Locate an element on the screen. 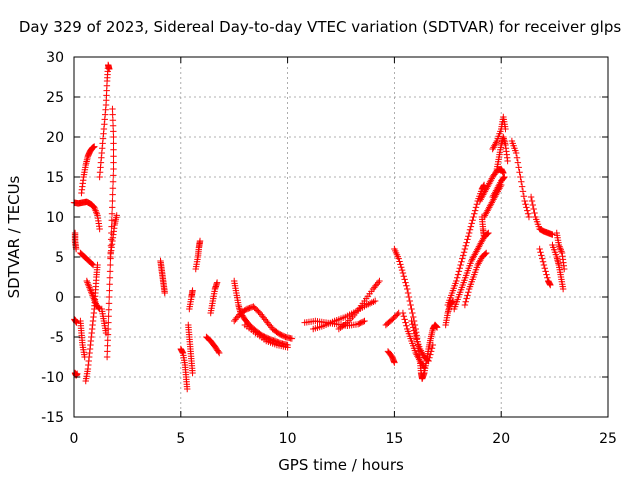  x-tick-label: 0 is located at coordinates (74, 439).